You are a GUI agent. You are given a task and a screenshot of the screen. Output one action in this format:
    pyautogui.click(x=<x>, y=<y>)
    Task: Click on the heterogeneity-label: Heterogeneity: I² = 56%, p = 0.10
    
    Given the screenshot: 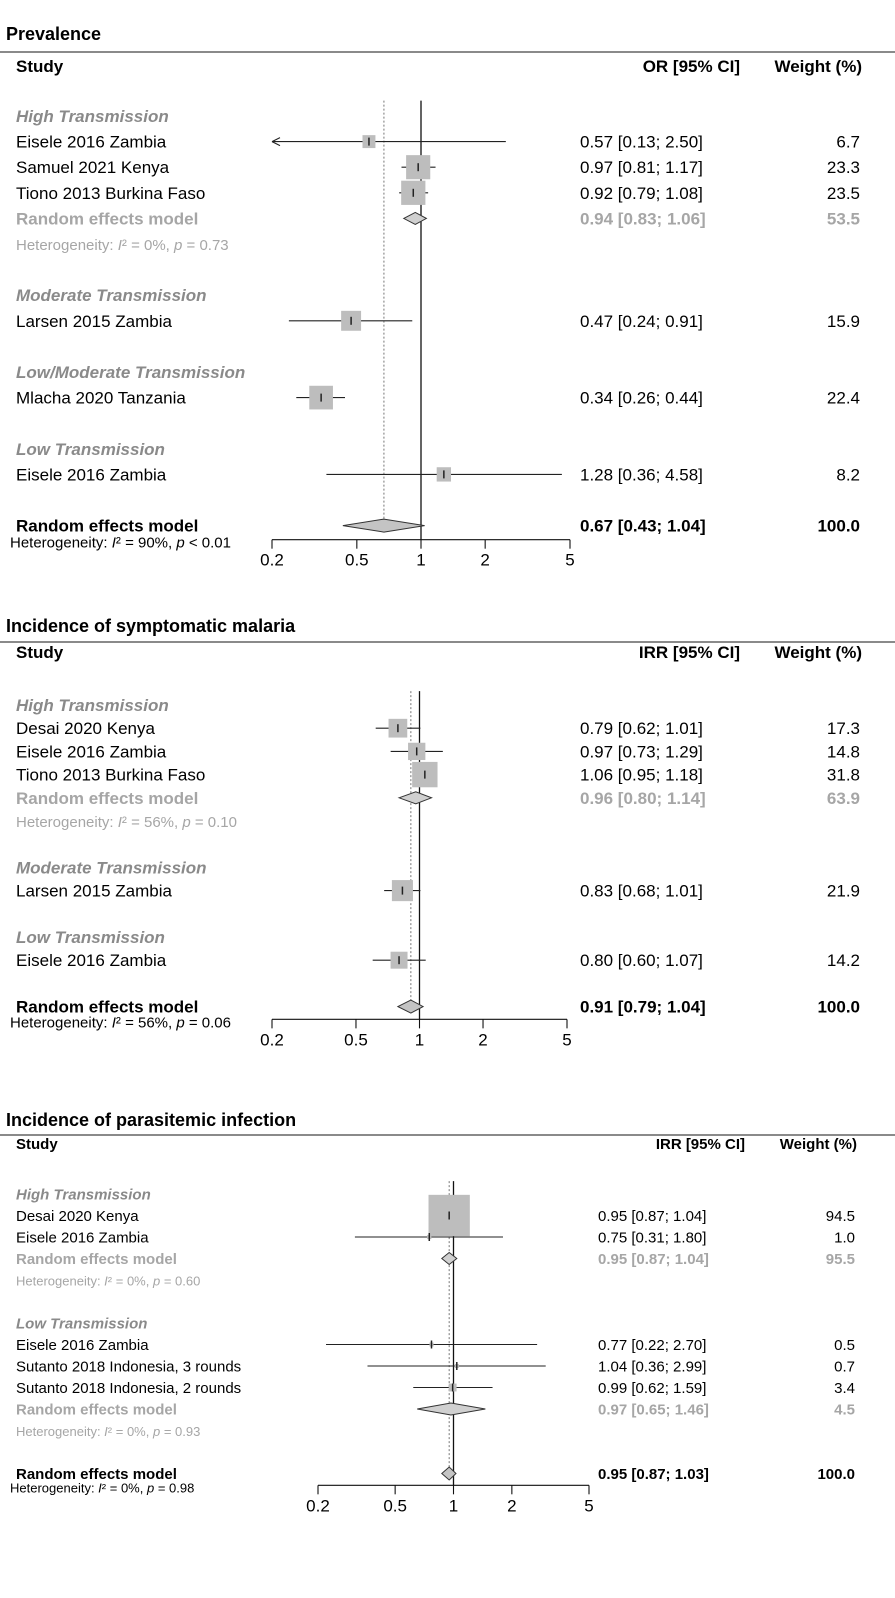 What is the action you would take?
    pyautogui.click(x=126, y=822)
    